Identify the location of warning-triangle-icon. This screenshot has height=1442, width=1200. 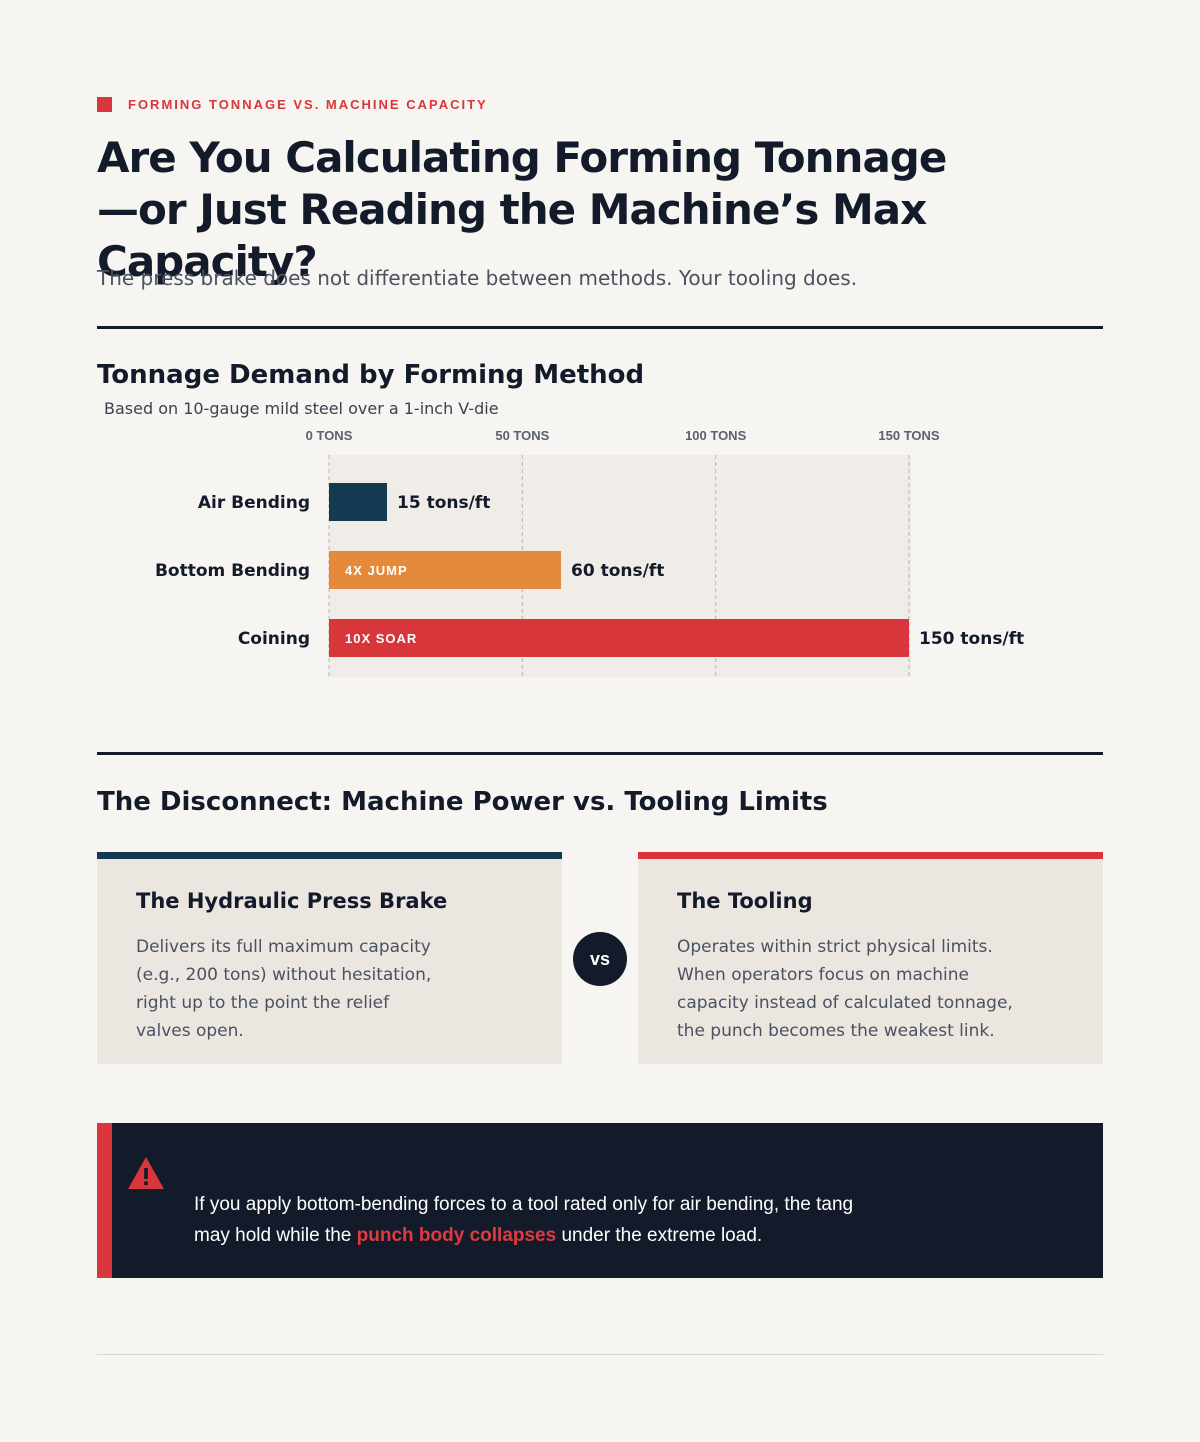
(146, 1173).